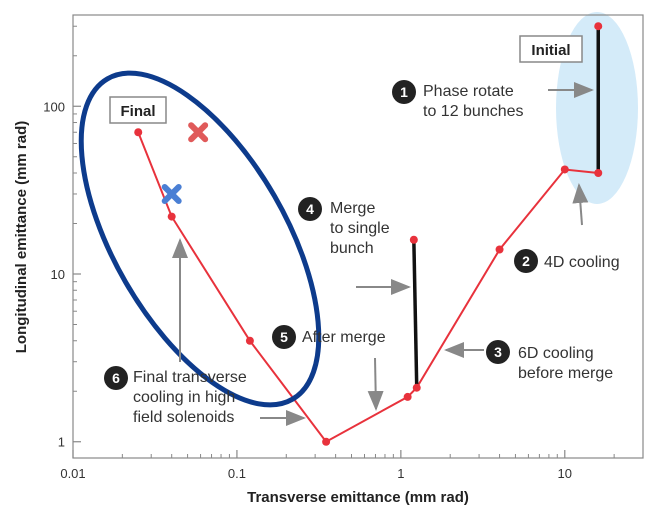  I want to click on annotation-6-num: 6, so click(116, 378).